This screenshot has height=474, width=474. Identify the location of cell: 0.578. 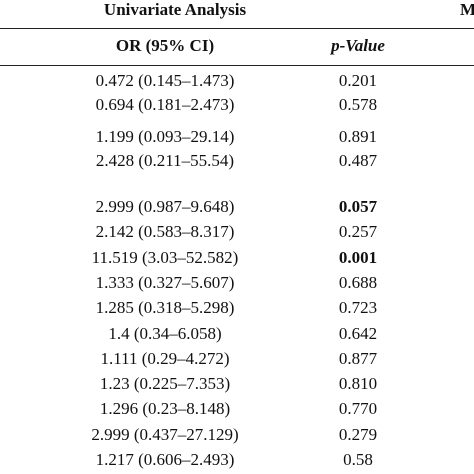
(358, 104).